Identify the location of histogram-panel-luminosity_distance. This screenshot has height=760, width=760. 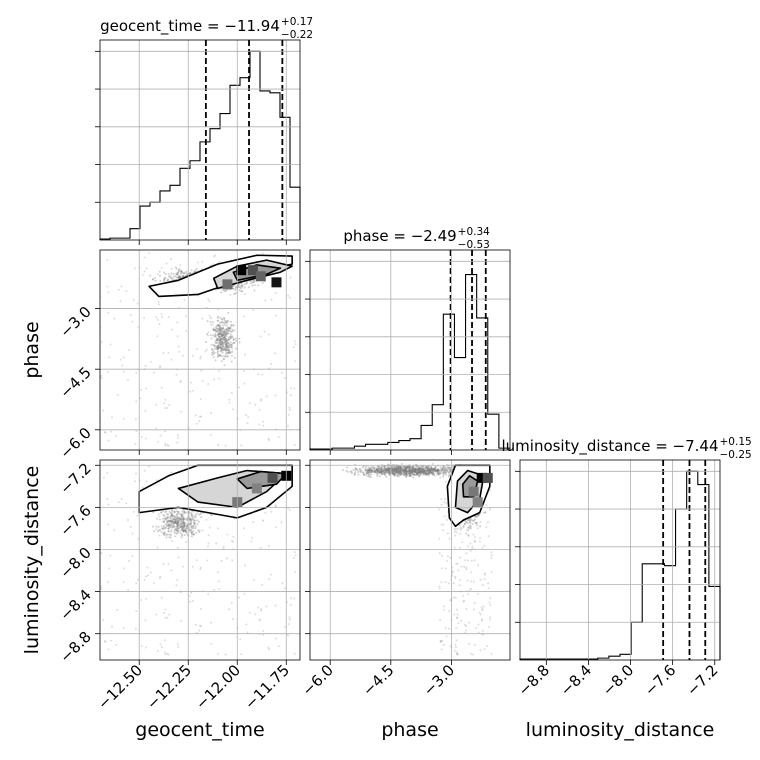
(620, 560).